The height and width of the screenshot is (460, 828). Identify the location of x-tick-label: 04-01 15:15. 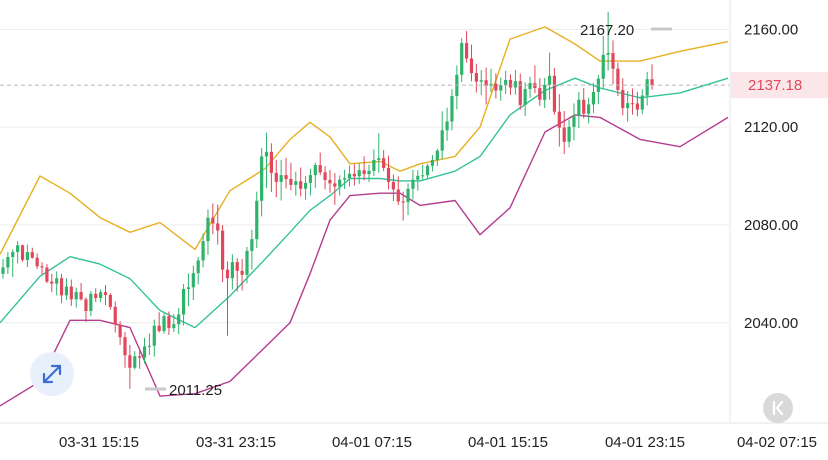
(508, 442).